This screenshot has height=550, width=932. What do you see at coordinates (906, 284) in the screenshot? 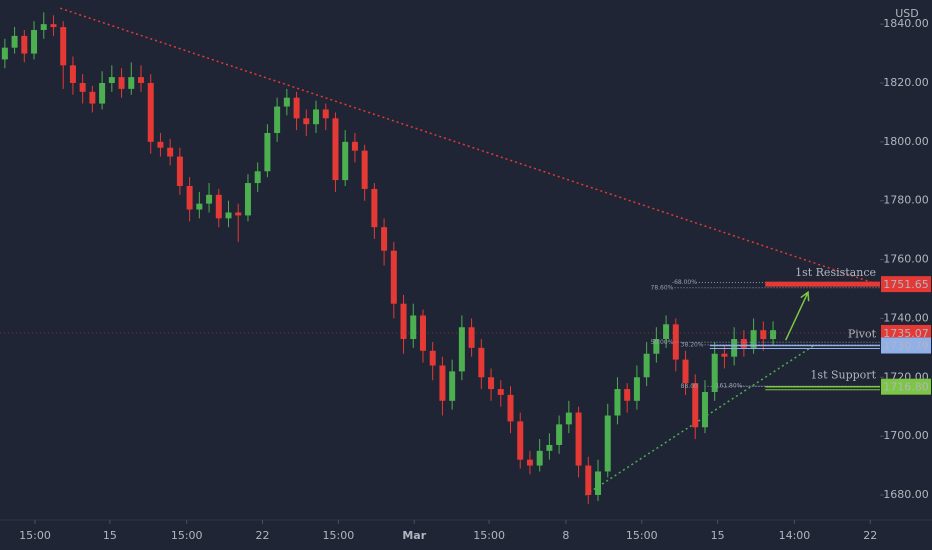
I see `price-box-label: 1751.65` at bounding box center [906, 284].